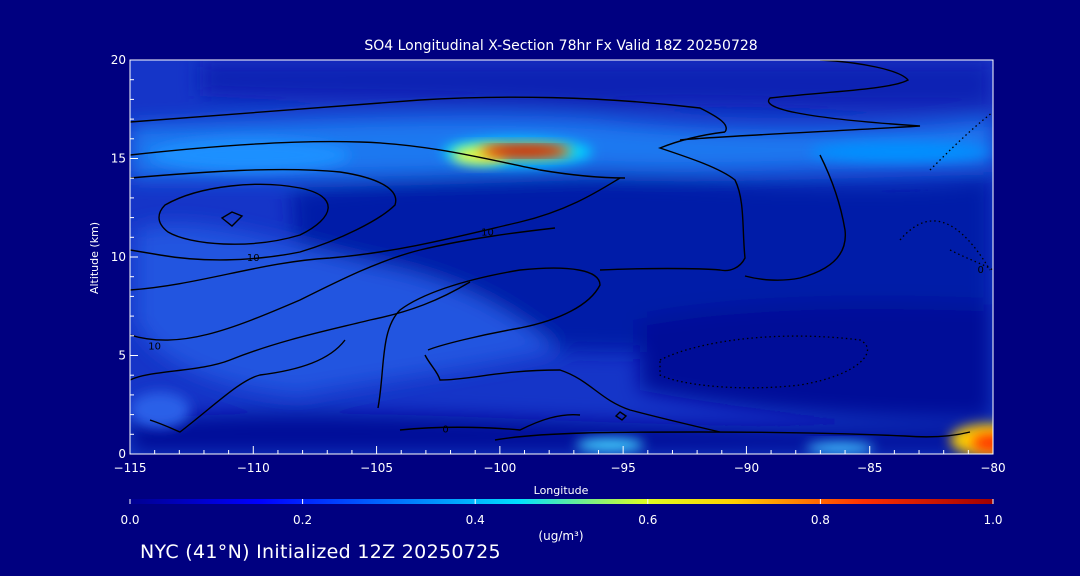 This screenshot has height=576, width=1080. What do you see at coordinates (561, 513) in the screenshot?
I see `colorbar-ticks: 0.0 0.2 0.4 0.6 0.8 1.0` at bounding box center [561, 513].